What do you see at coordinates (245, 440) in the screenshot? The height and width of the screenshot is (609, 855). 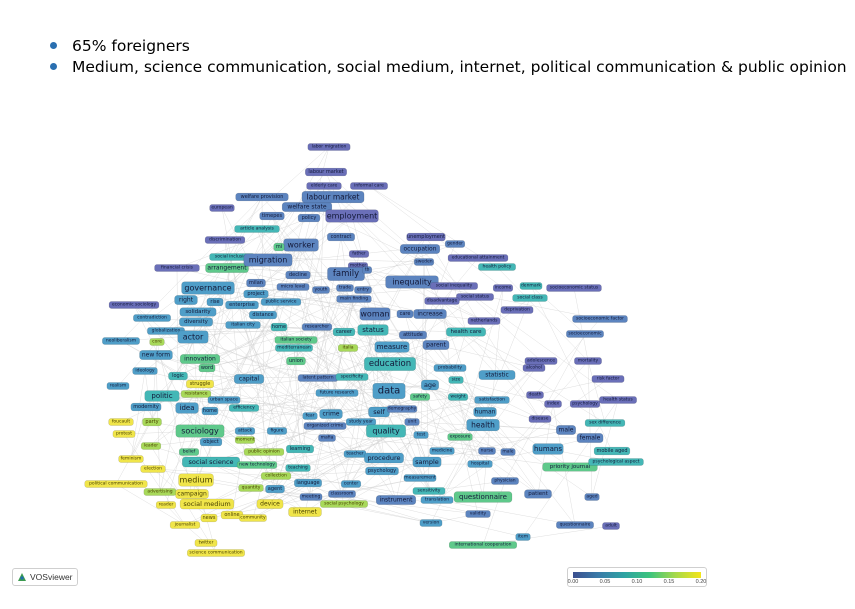 I see `term-node: moment` at bounding box center [245, 440].